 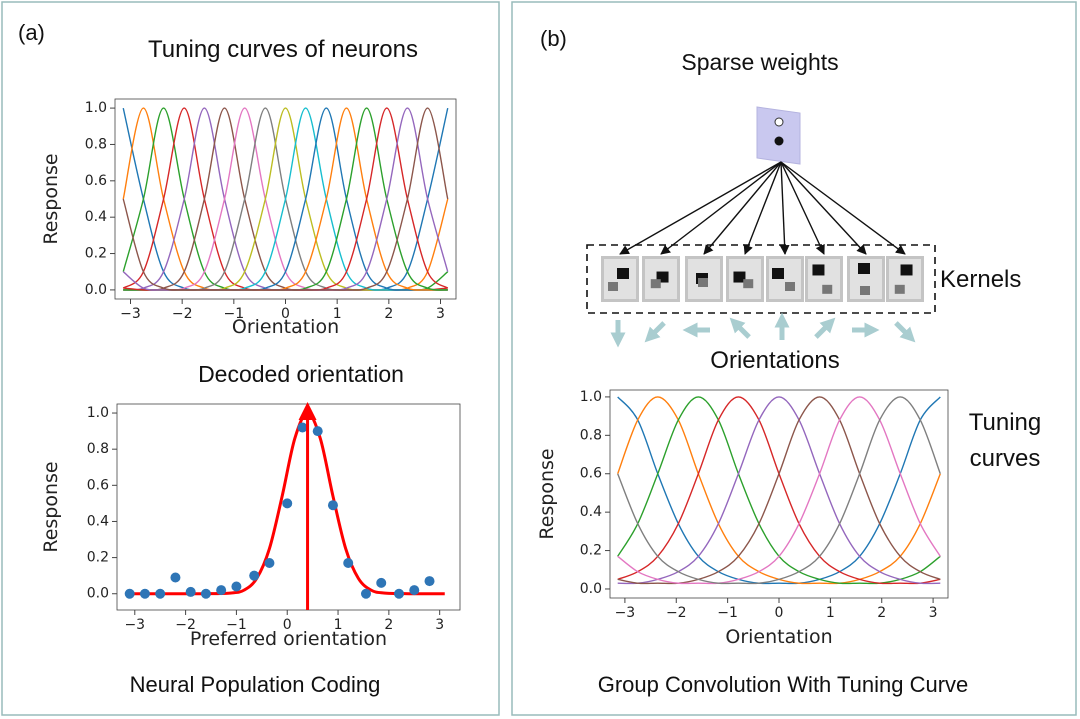 What do you see at coordinates (388, 625) in the screenshot?
I see `x-tick-label: 2` at bounding box center [388, 625].